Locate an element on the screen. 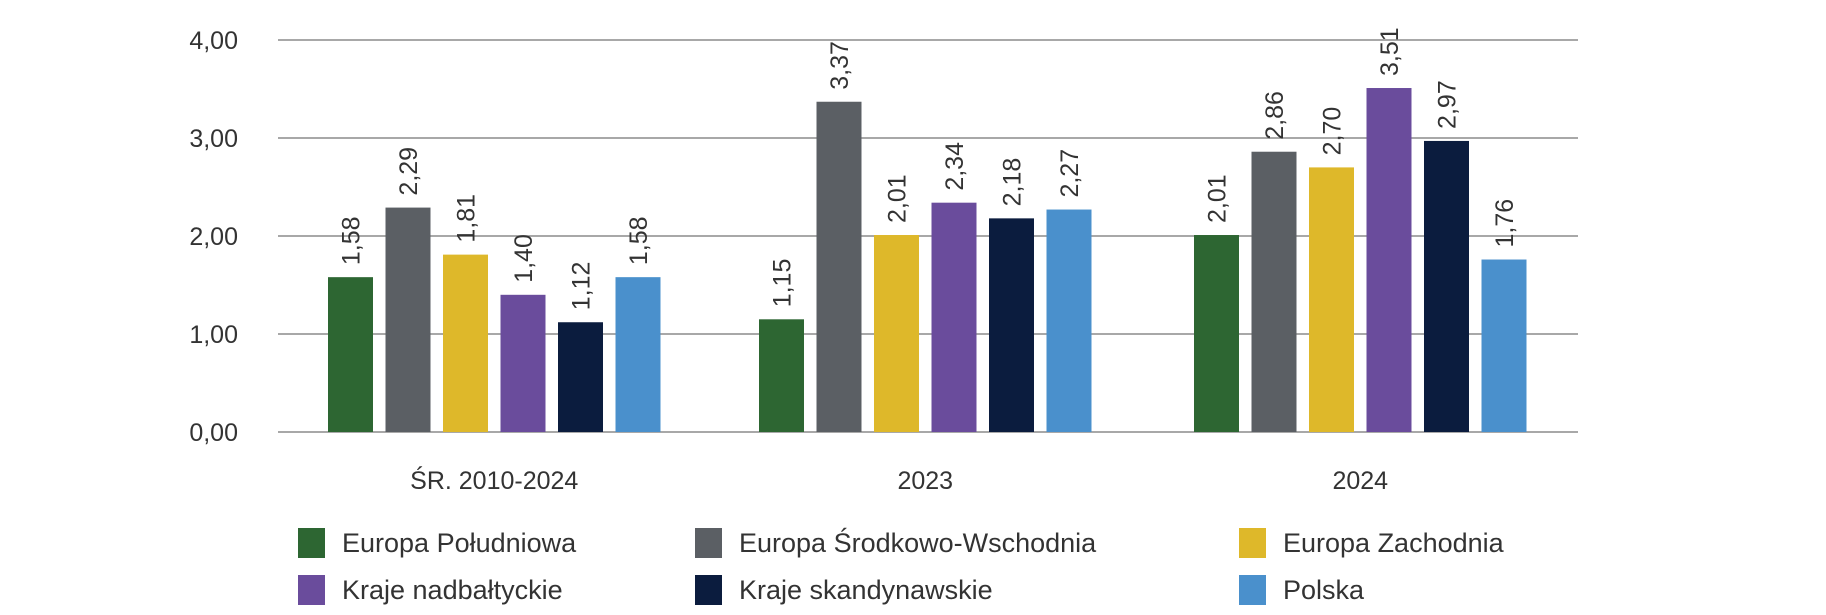 Image resolution: width=1826 pixels, height=615 pixels. data-label: 2,70 is located at coordinates (1333, 131).